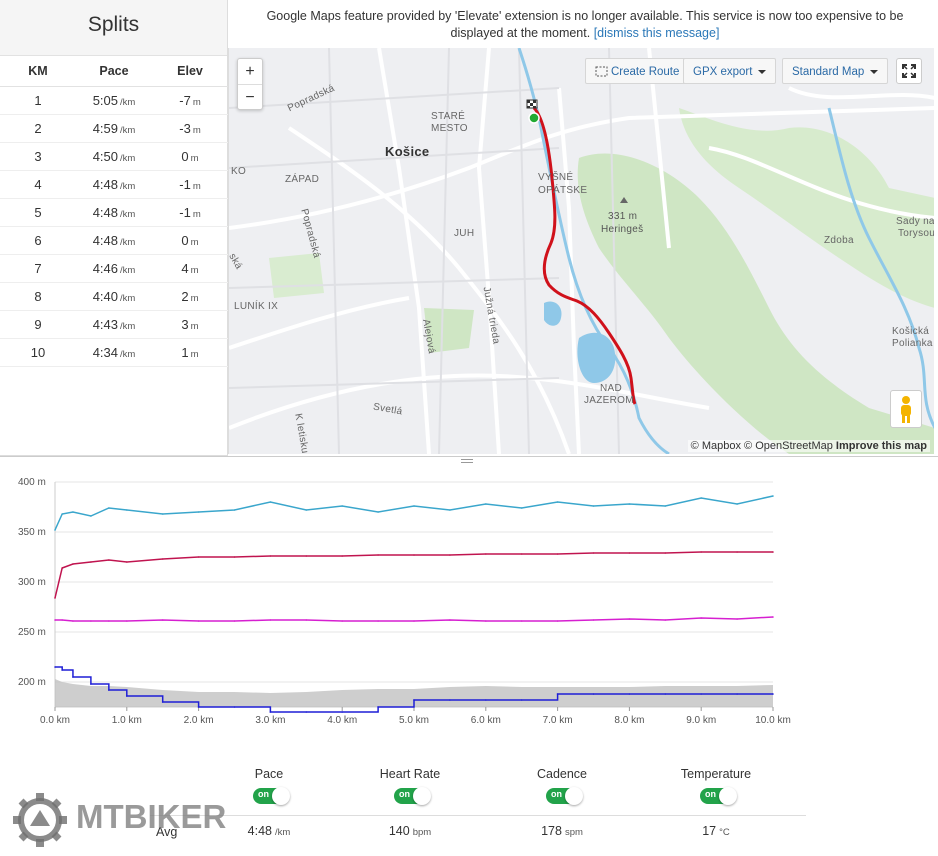 The width and height of the screenshot is (938, 856). Describe the element at coordinates (190, 184) in the screenshot. I see `split-elev: -1 m` at that location.